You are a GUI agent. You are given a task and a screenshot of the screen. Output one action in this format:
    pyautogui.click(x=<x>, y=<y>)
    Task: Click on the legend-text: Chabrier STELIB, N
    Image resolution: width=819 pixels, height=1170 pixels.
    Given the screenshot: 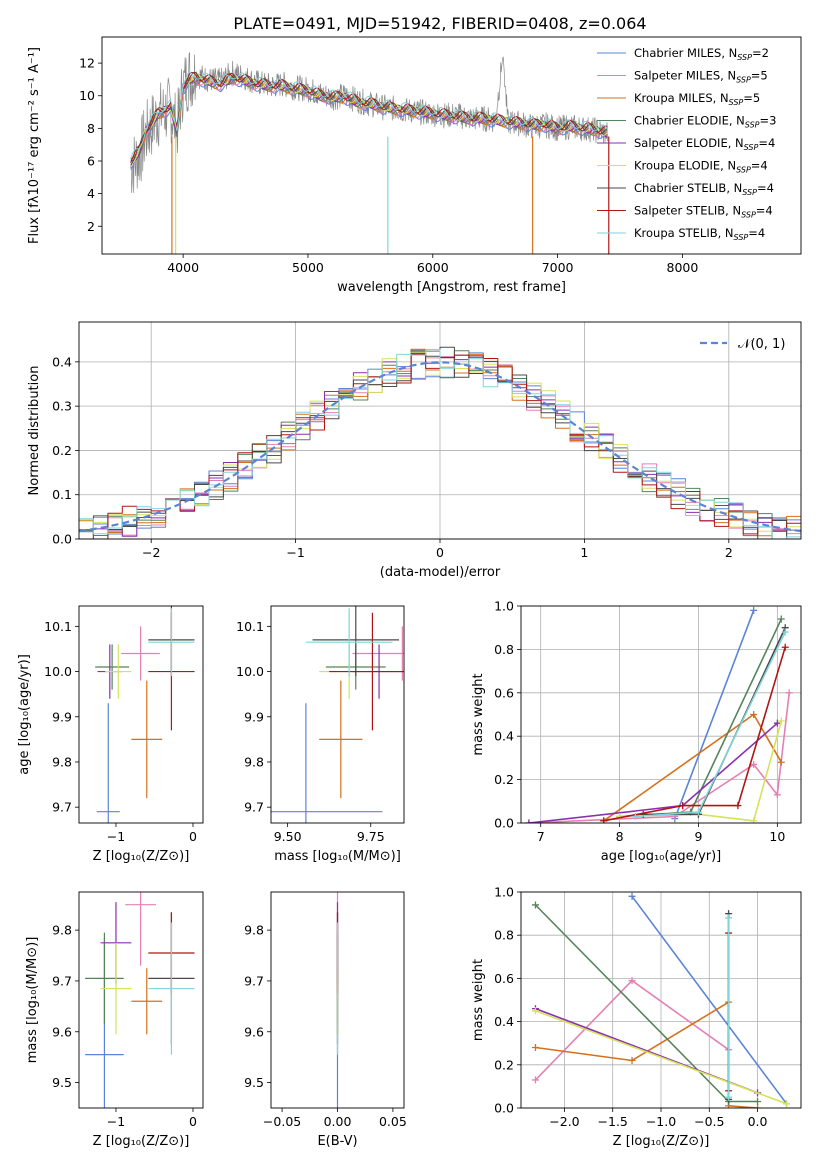 What is the action you would take?
    pyautogui.click(x=688, y=188)
    